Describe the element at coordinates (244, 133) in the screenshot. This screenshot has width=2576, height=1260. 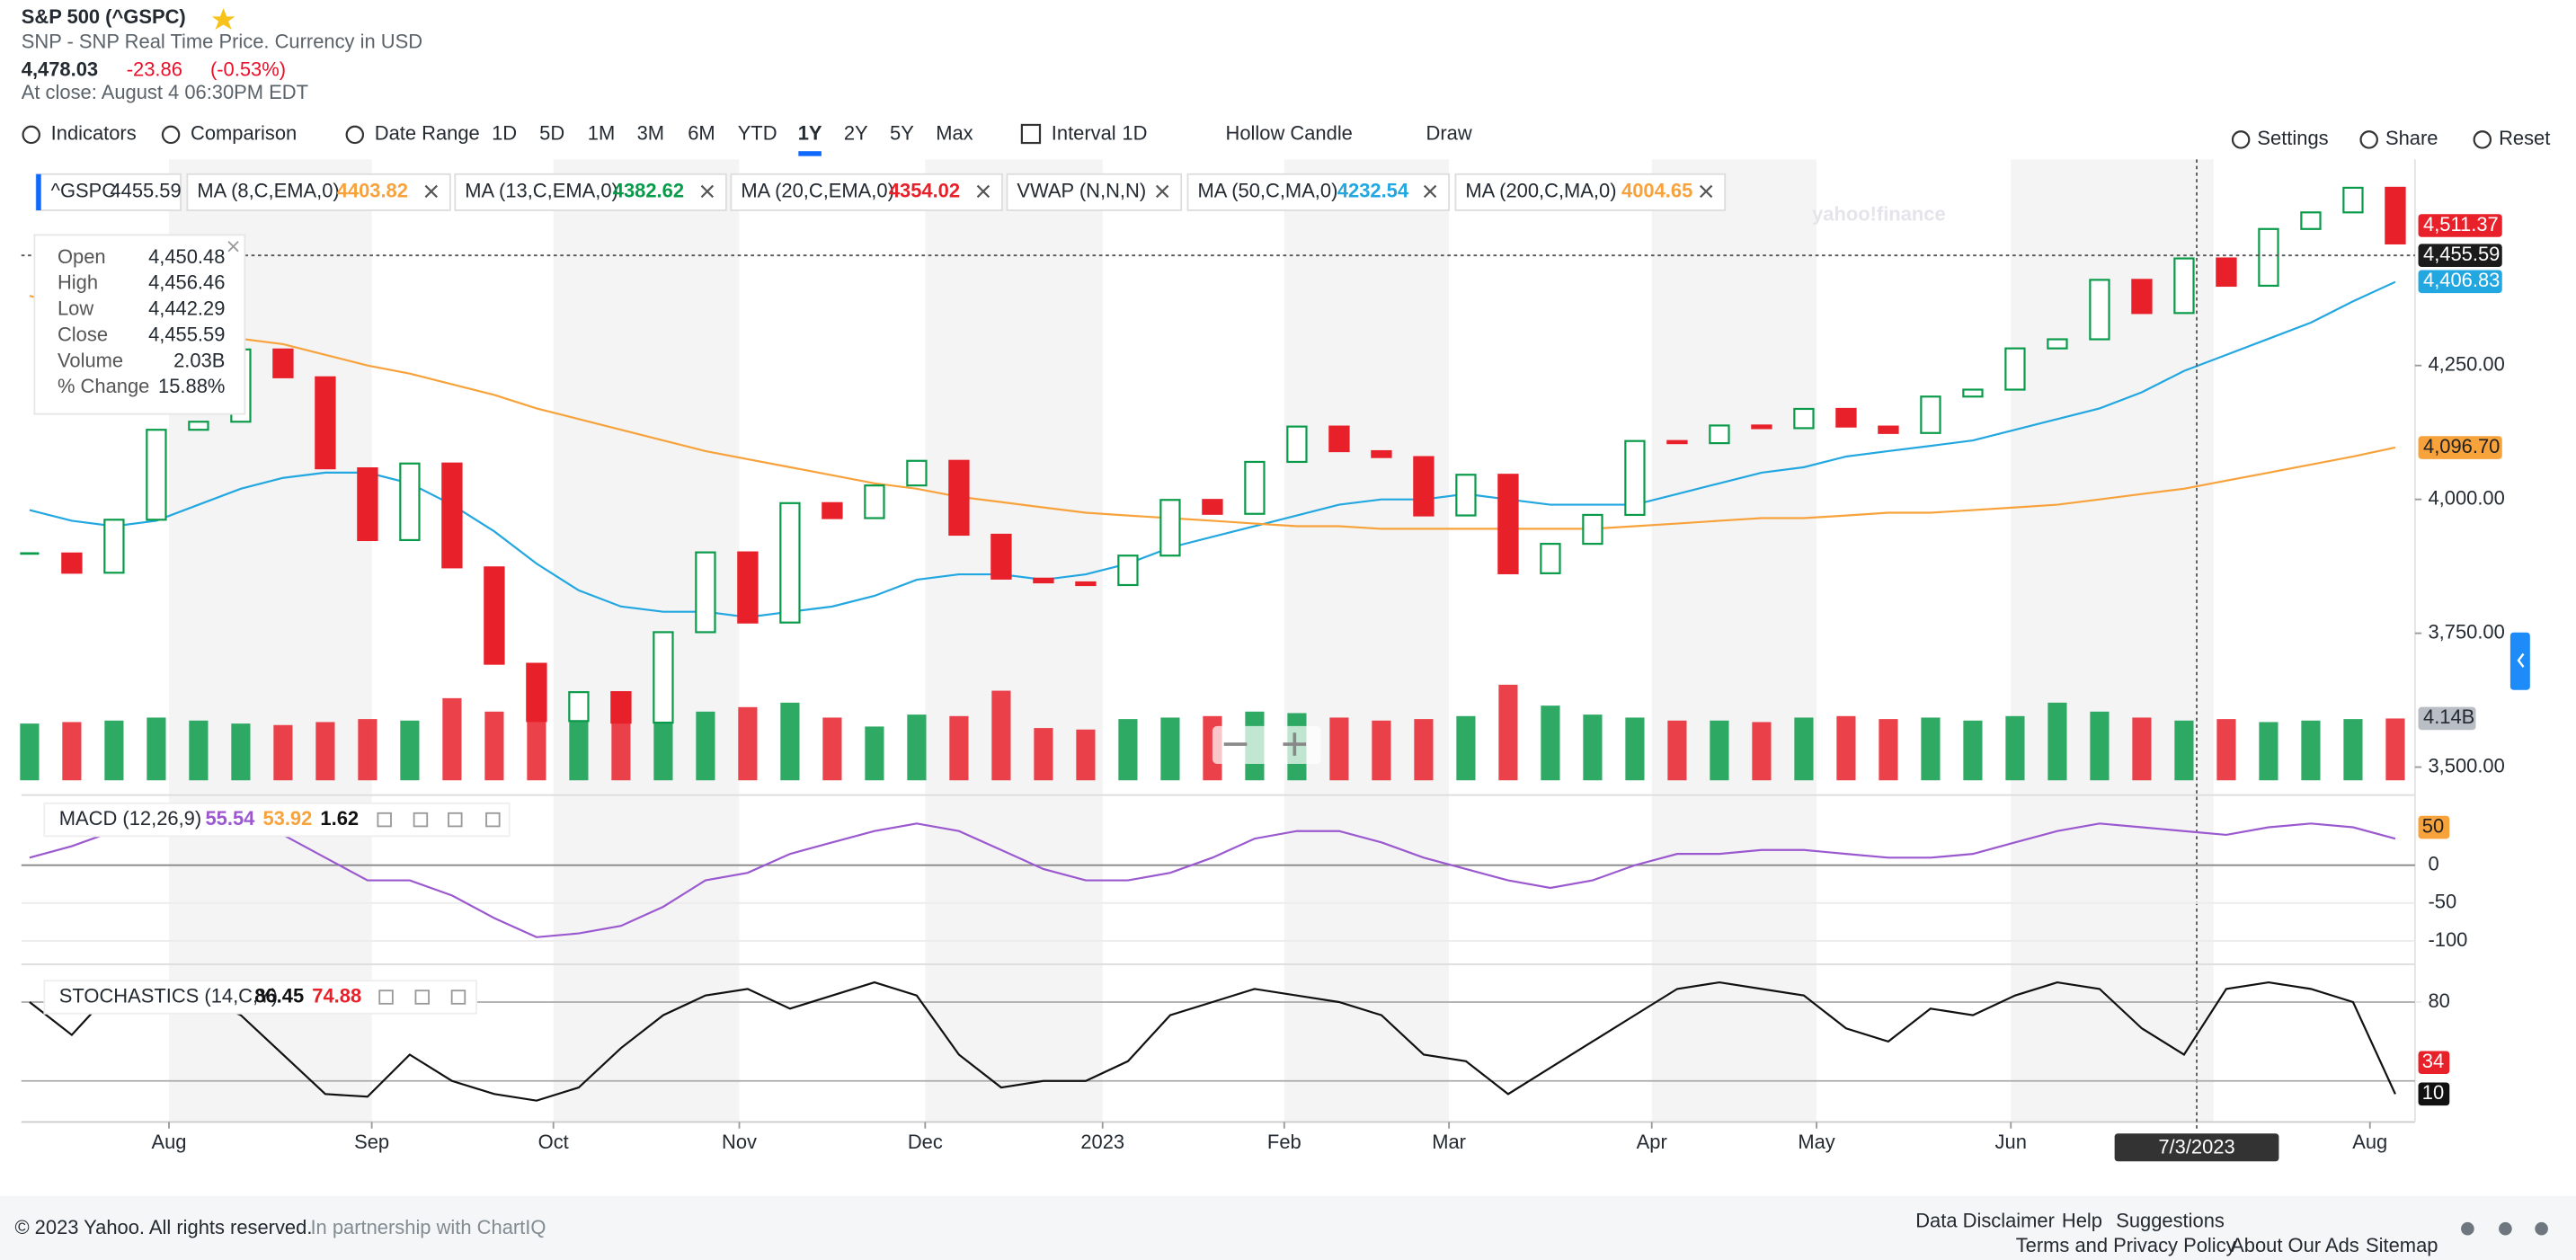
I see `toolbar-button: Comparison` at that location.